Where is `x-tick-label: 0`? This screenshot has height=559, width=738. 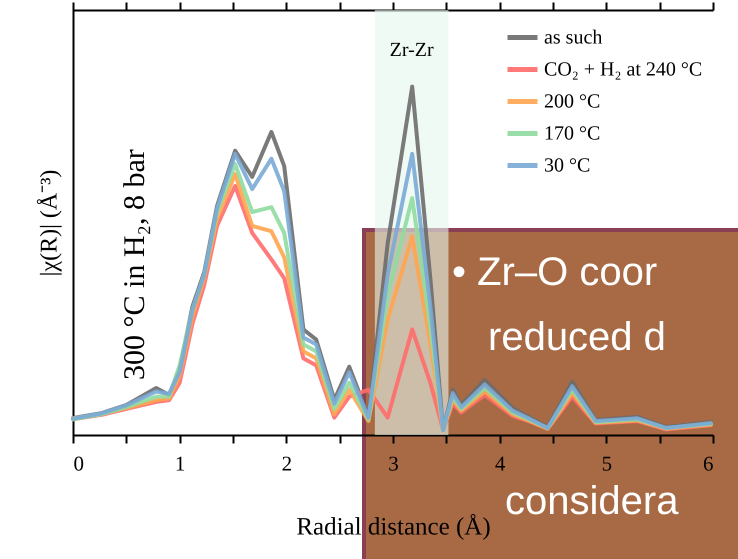
x-tick-label: 0 is located at coordinates (79, 464).